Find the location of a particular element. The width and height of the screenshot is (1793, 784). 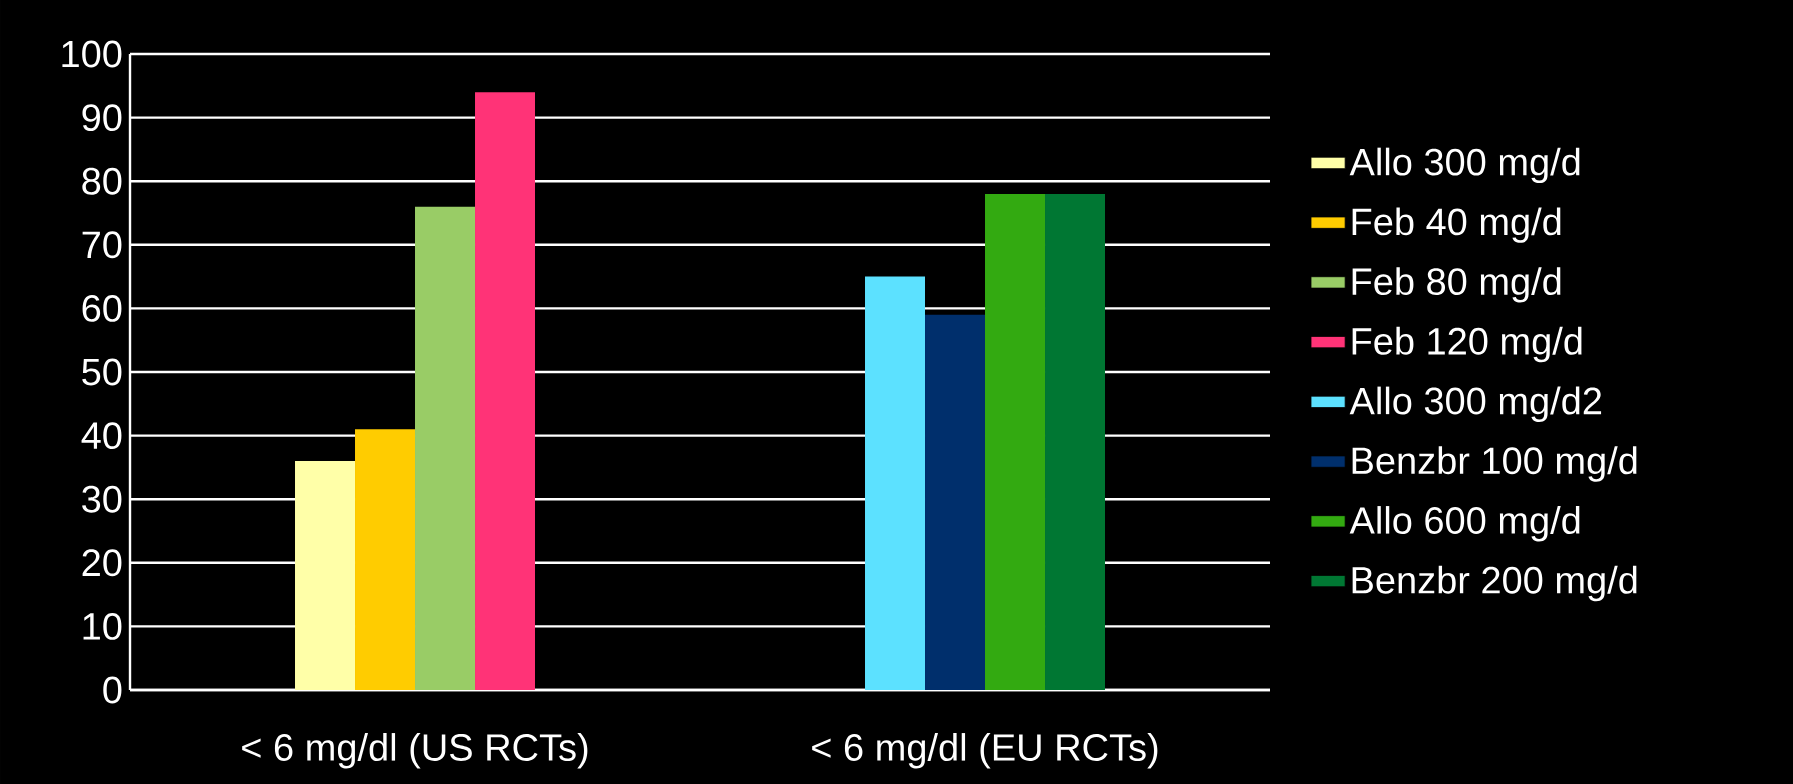

y-tick-label: 100 is located at coordinates (92, 54).